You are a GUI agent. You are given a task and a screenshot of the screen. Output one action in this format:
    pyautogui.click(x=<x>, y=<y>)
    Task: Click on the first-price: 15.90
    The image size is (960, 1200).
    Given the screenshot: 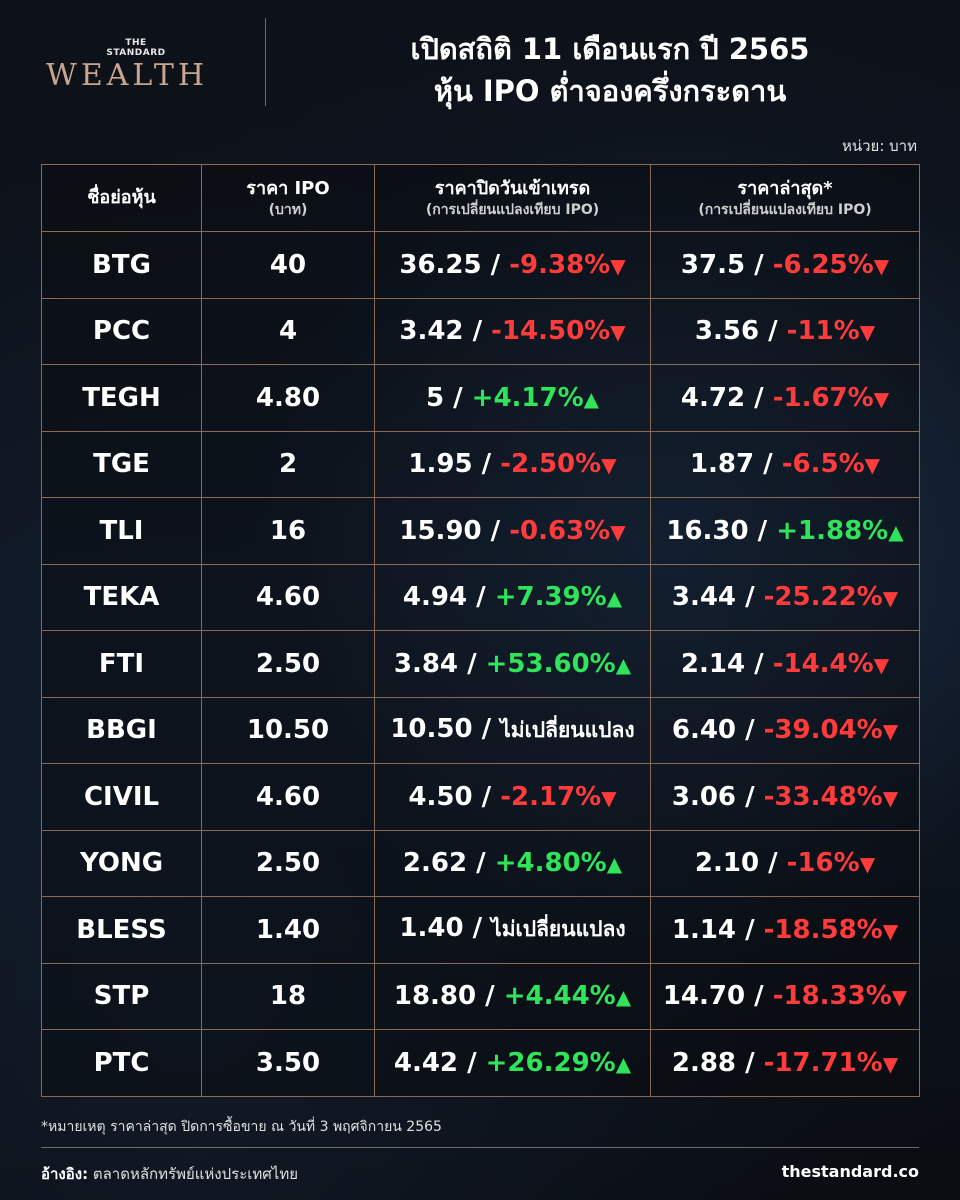 What is the action you would take?
    pyautogui.click(x=440, y=530)
    